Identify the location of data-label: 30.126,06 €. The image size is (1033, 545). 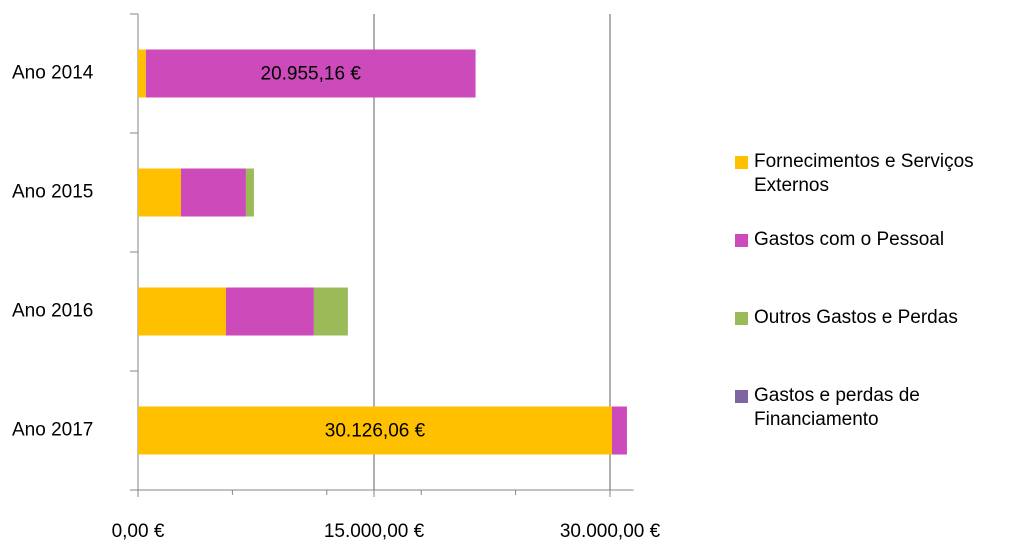
(375, 431).